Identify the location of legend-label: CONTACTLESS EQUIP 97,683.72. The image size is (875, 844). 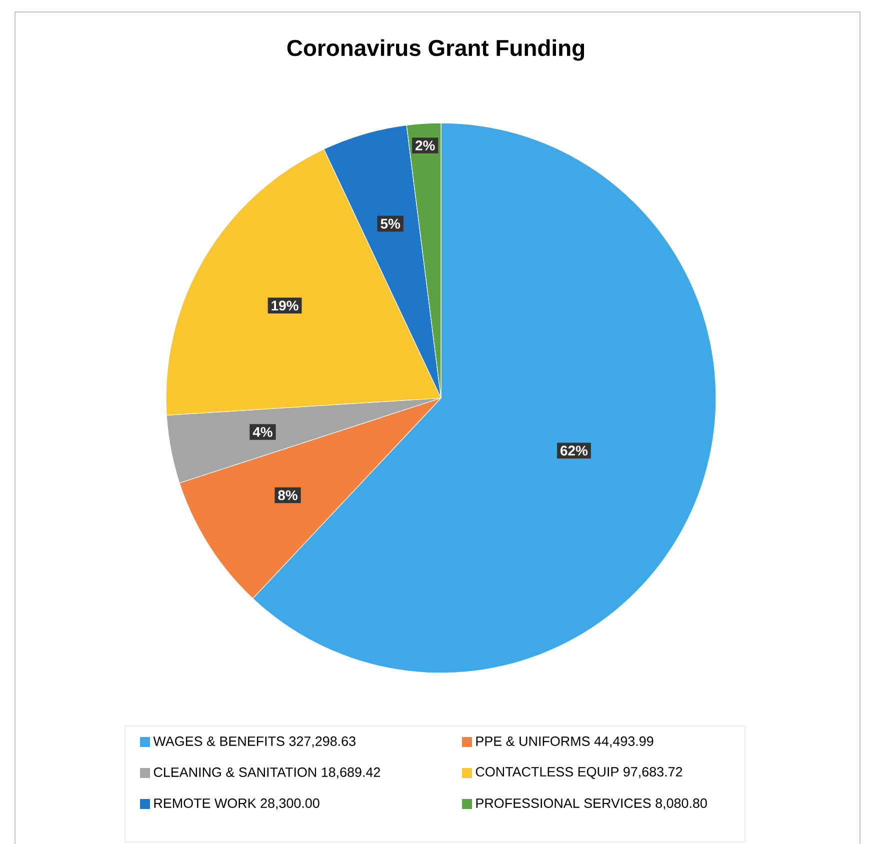
(579, 772).